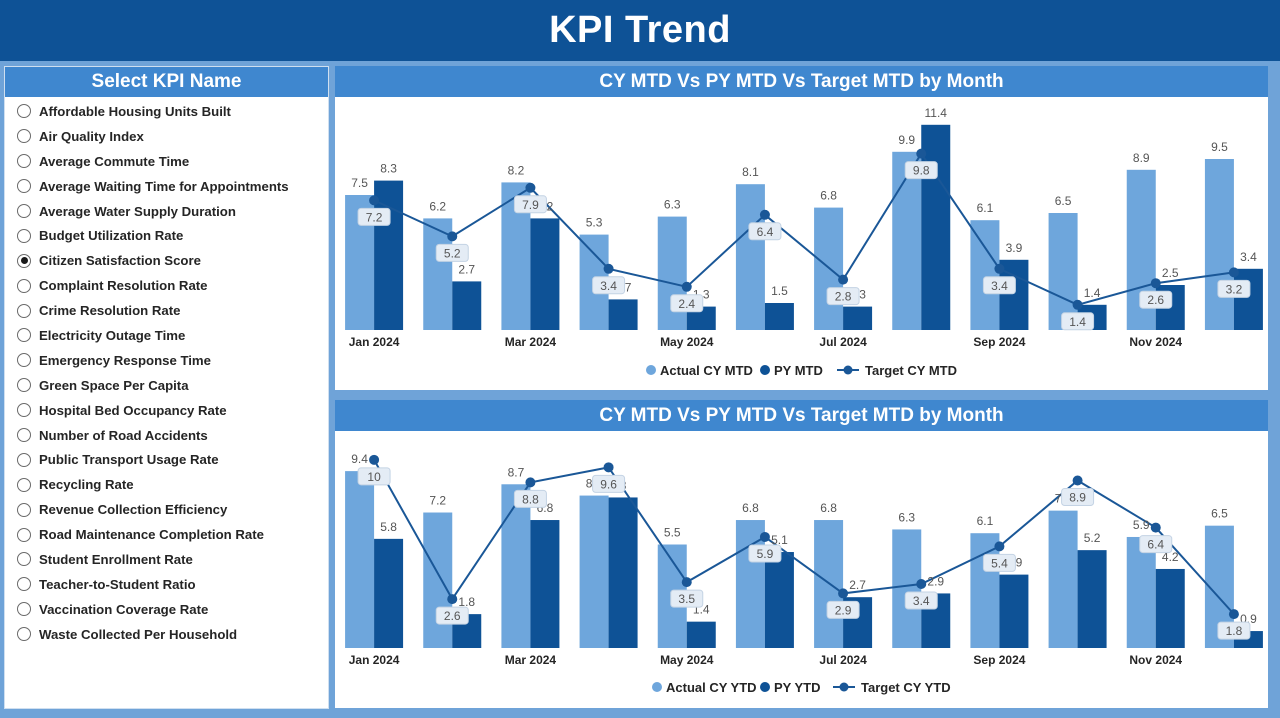  I want to click on actual-data-label: 6.3, so click(672, 205).